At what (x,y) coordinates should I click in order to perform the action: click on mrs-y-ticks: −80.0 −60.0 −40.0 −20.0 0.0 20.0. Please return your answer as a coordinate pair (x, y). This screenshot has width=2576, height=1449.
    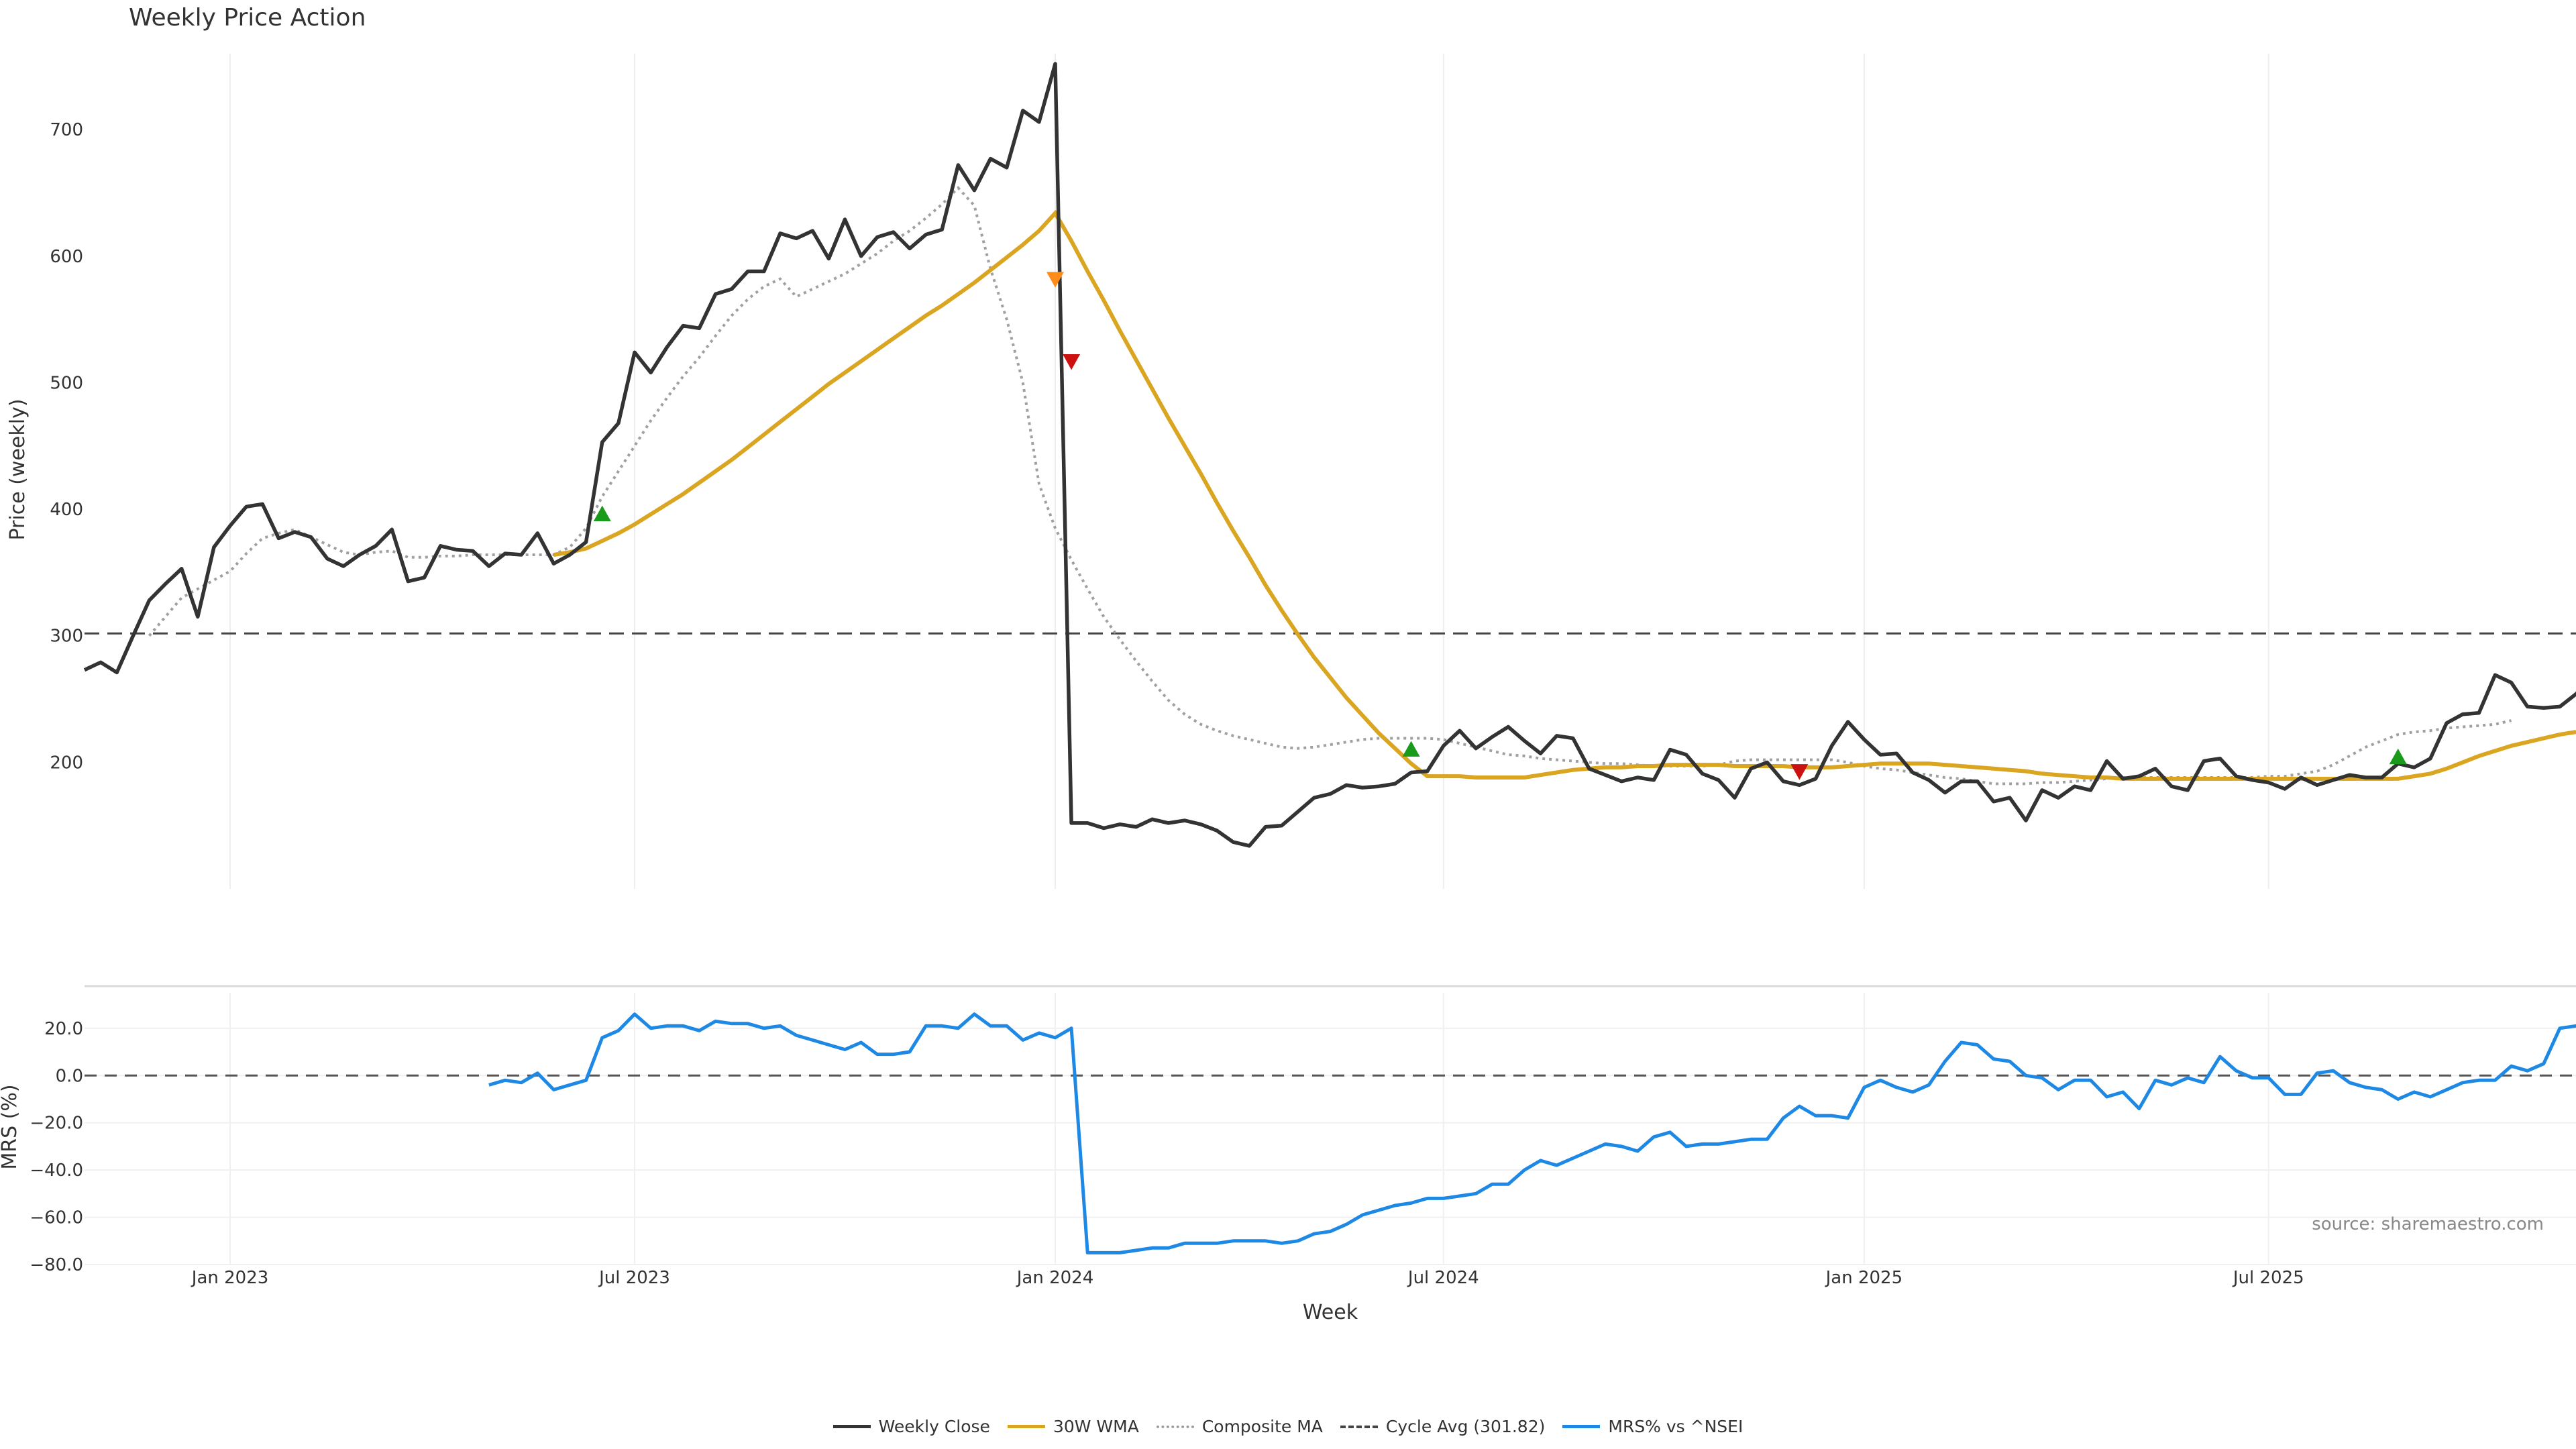
    Looking at the image, I should click on (56, 1147).